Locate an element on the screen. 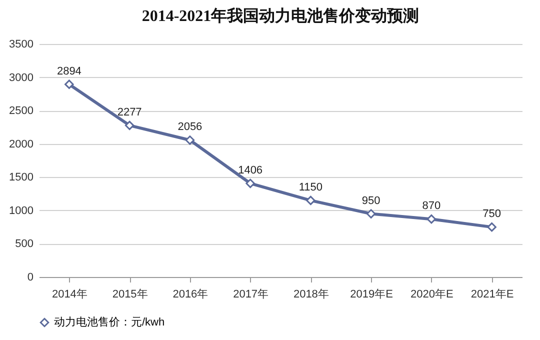  y-tick-label: 1000 is located at coordinates (21, 210).